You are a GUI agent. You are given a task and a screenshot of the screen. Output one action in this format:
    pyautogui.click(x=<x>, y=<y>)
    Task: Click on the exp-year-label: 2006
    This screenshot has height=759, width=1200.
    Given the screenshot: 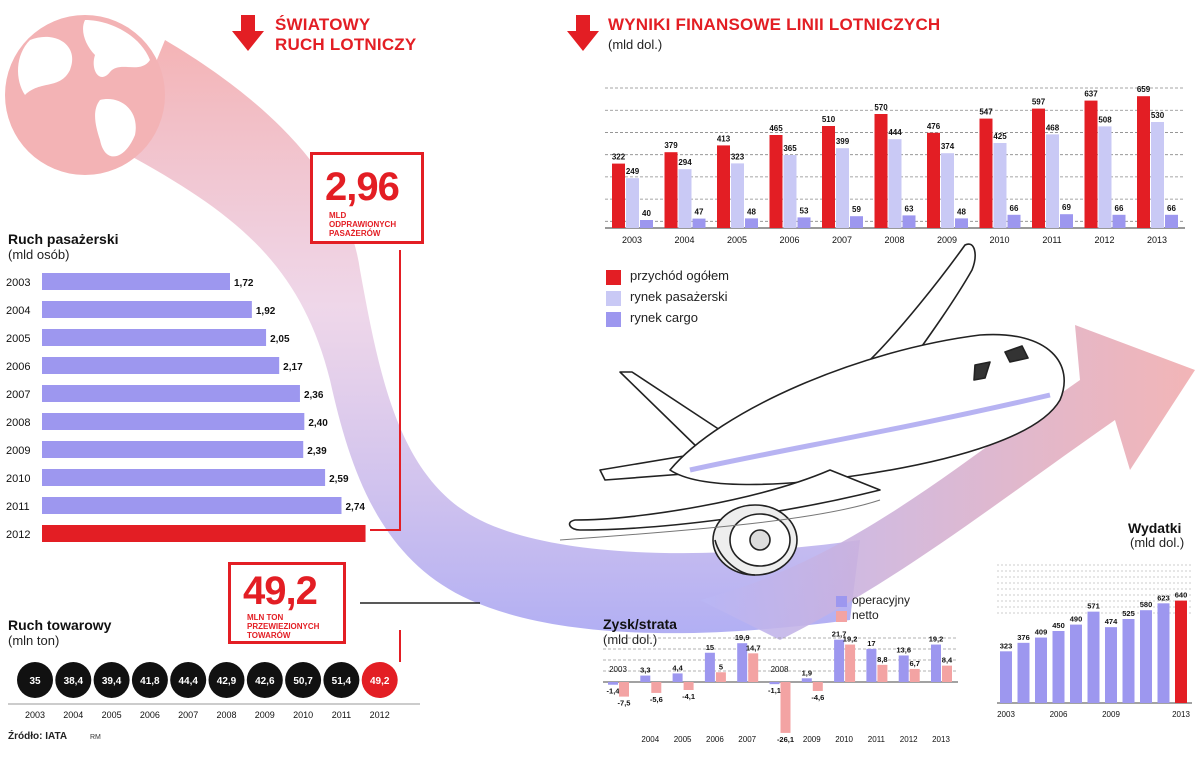 What is the action you would take?
    pyautogui.click(x=1059, y=714)
    